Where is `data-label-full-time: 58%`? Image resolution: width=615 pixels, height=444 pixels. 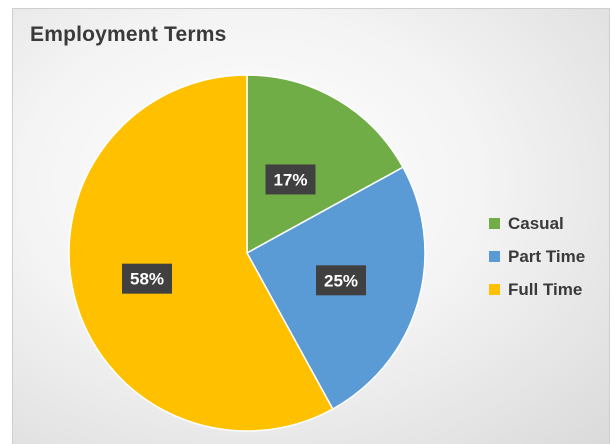 data-label-full-time: 58% is located at coordinates (147, 278).